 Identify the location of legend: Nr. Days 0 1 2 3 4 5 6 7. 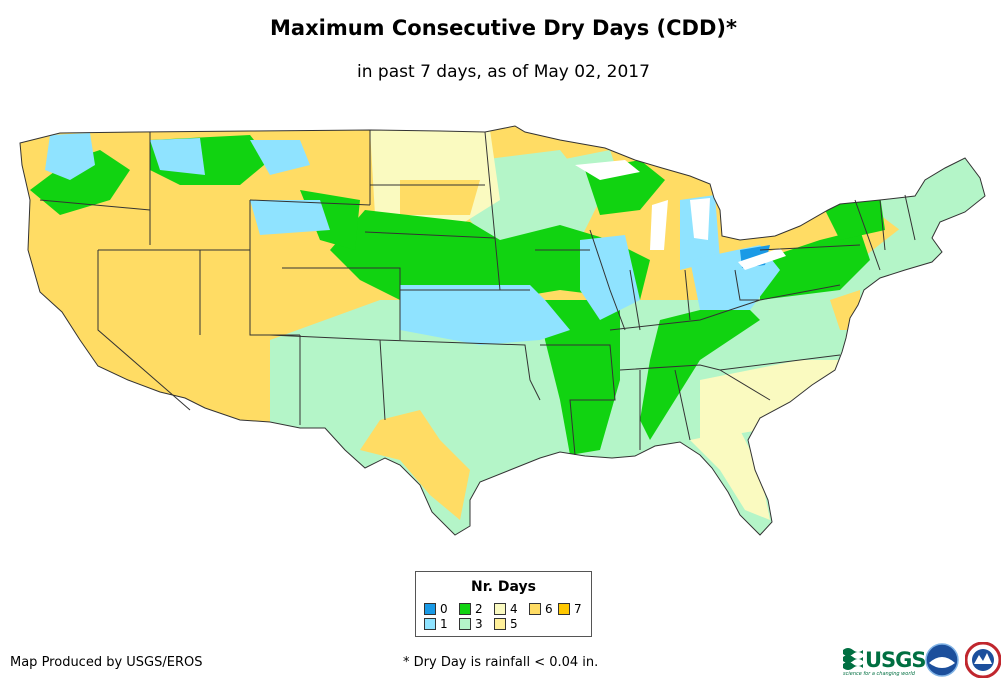
(503, 604).